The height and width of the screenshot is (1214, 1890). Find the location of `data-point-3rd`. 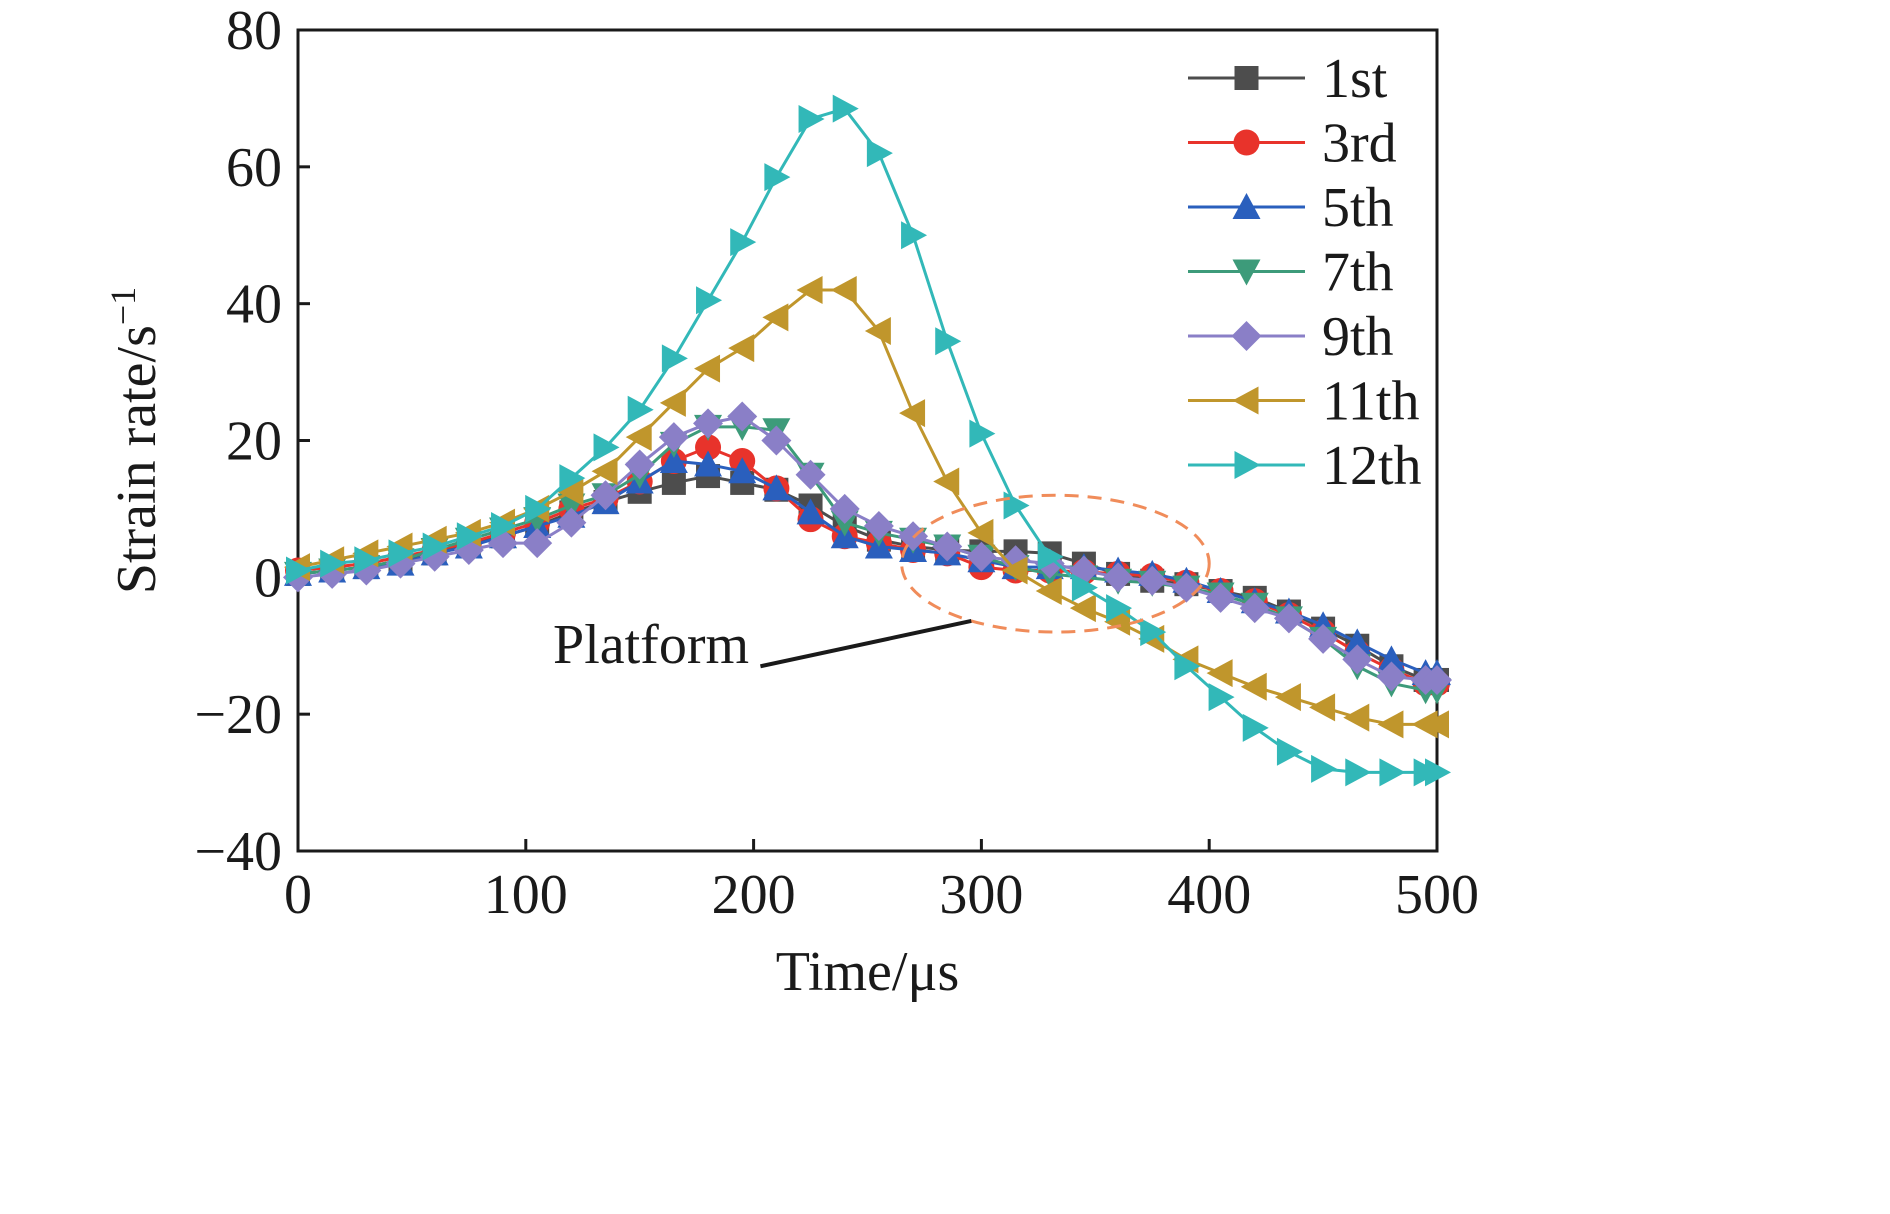

data-point-3rd is located at coordinates (708, 447).